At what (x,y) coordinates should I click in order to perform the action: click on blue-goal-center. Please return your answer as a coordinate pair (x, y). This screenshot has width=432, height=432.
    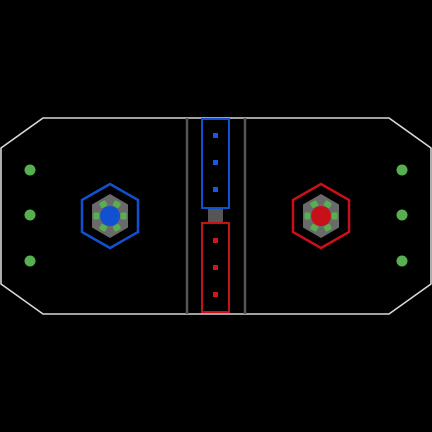
    Looking at the image, I should click on (110, 216).